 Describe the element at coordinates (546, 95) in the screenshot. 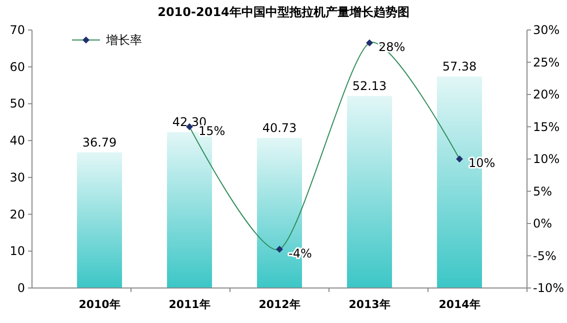

I see `y2-tick-label: 20%` at that location.